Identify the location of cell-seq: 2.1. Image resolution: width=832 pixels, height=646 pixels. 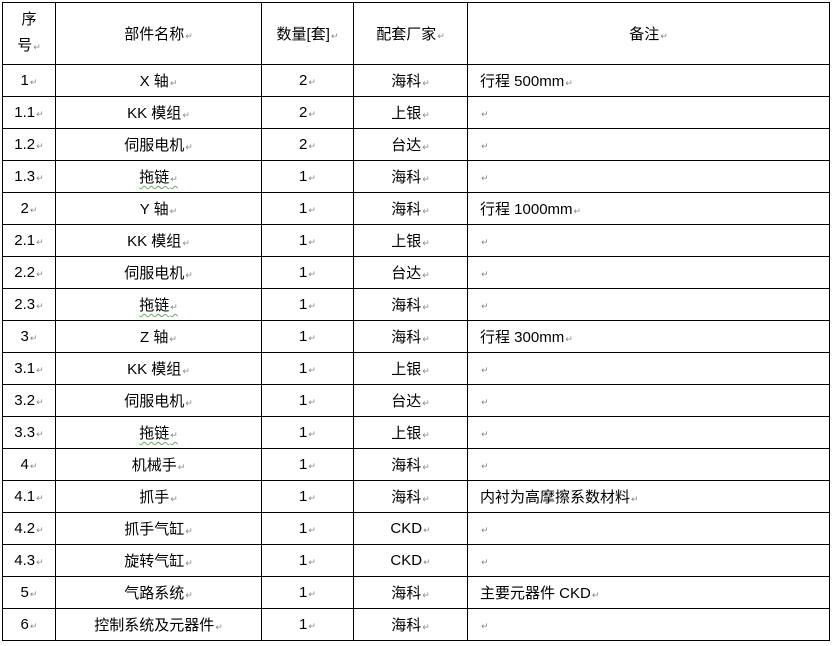
(29, 240).